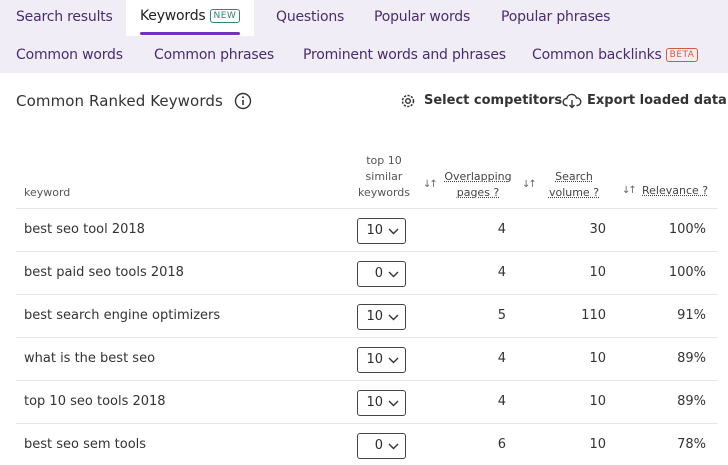 The image size is (728, 465). I want to click on tab-label: Questions, so click(310, 17).